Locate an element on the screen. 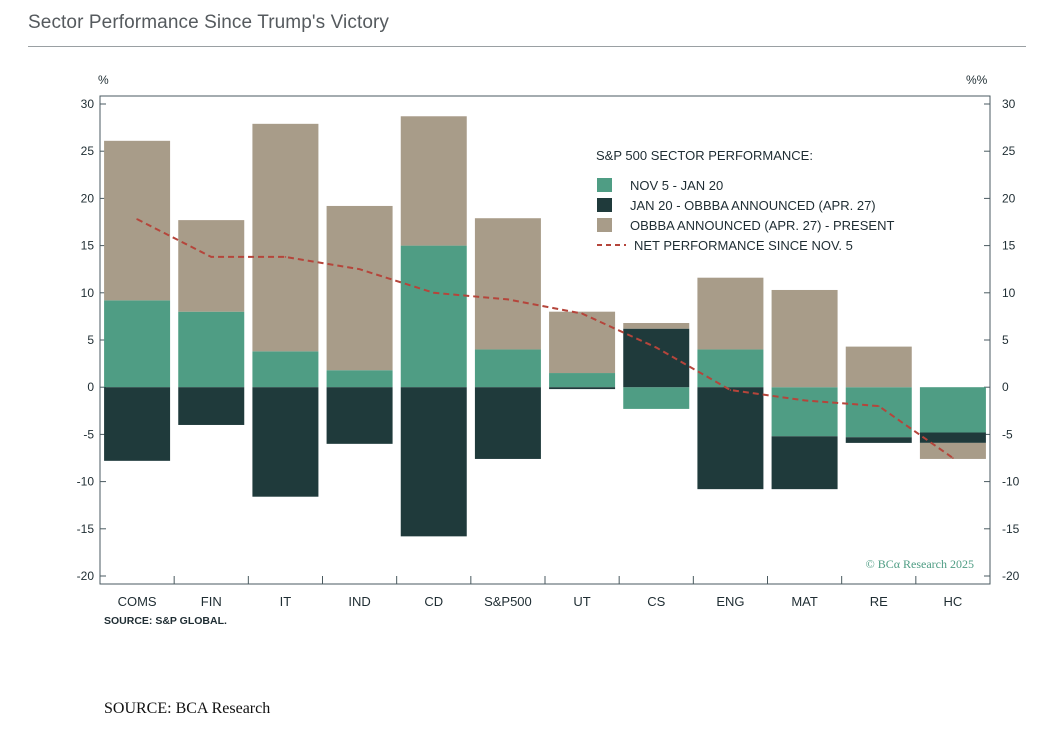  category-label: COMS is located at coordinates (137, 601).